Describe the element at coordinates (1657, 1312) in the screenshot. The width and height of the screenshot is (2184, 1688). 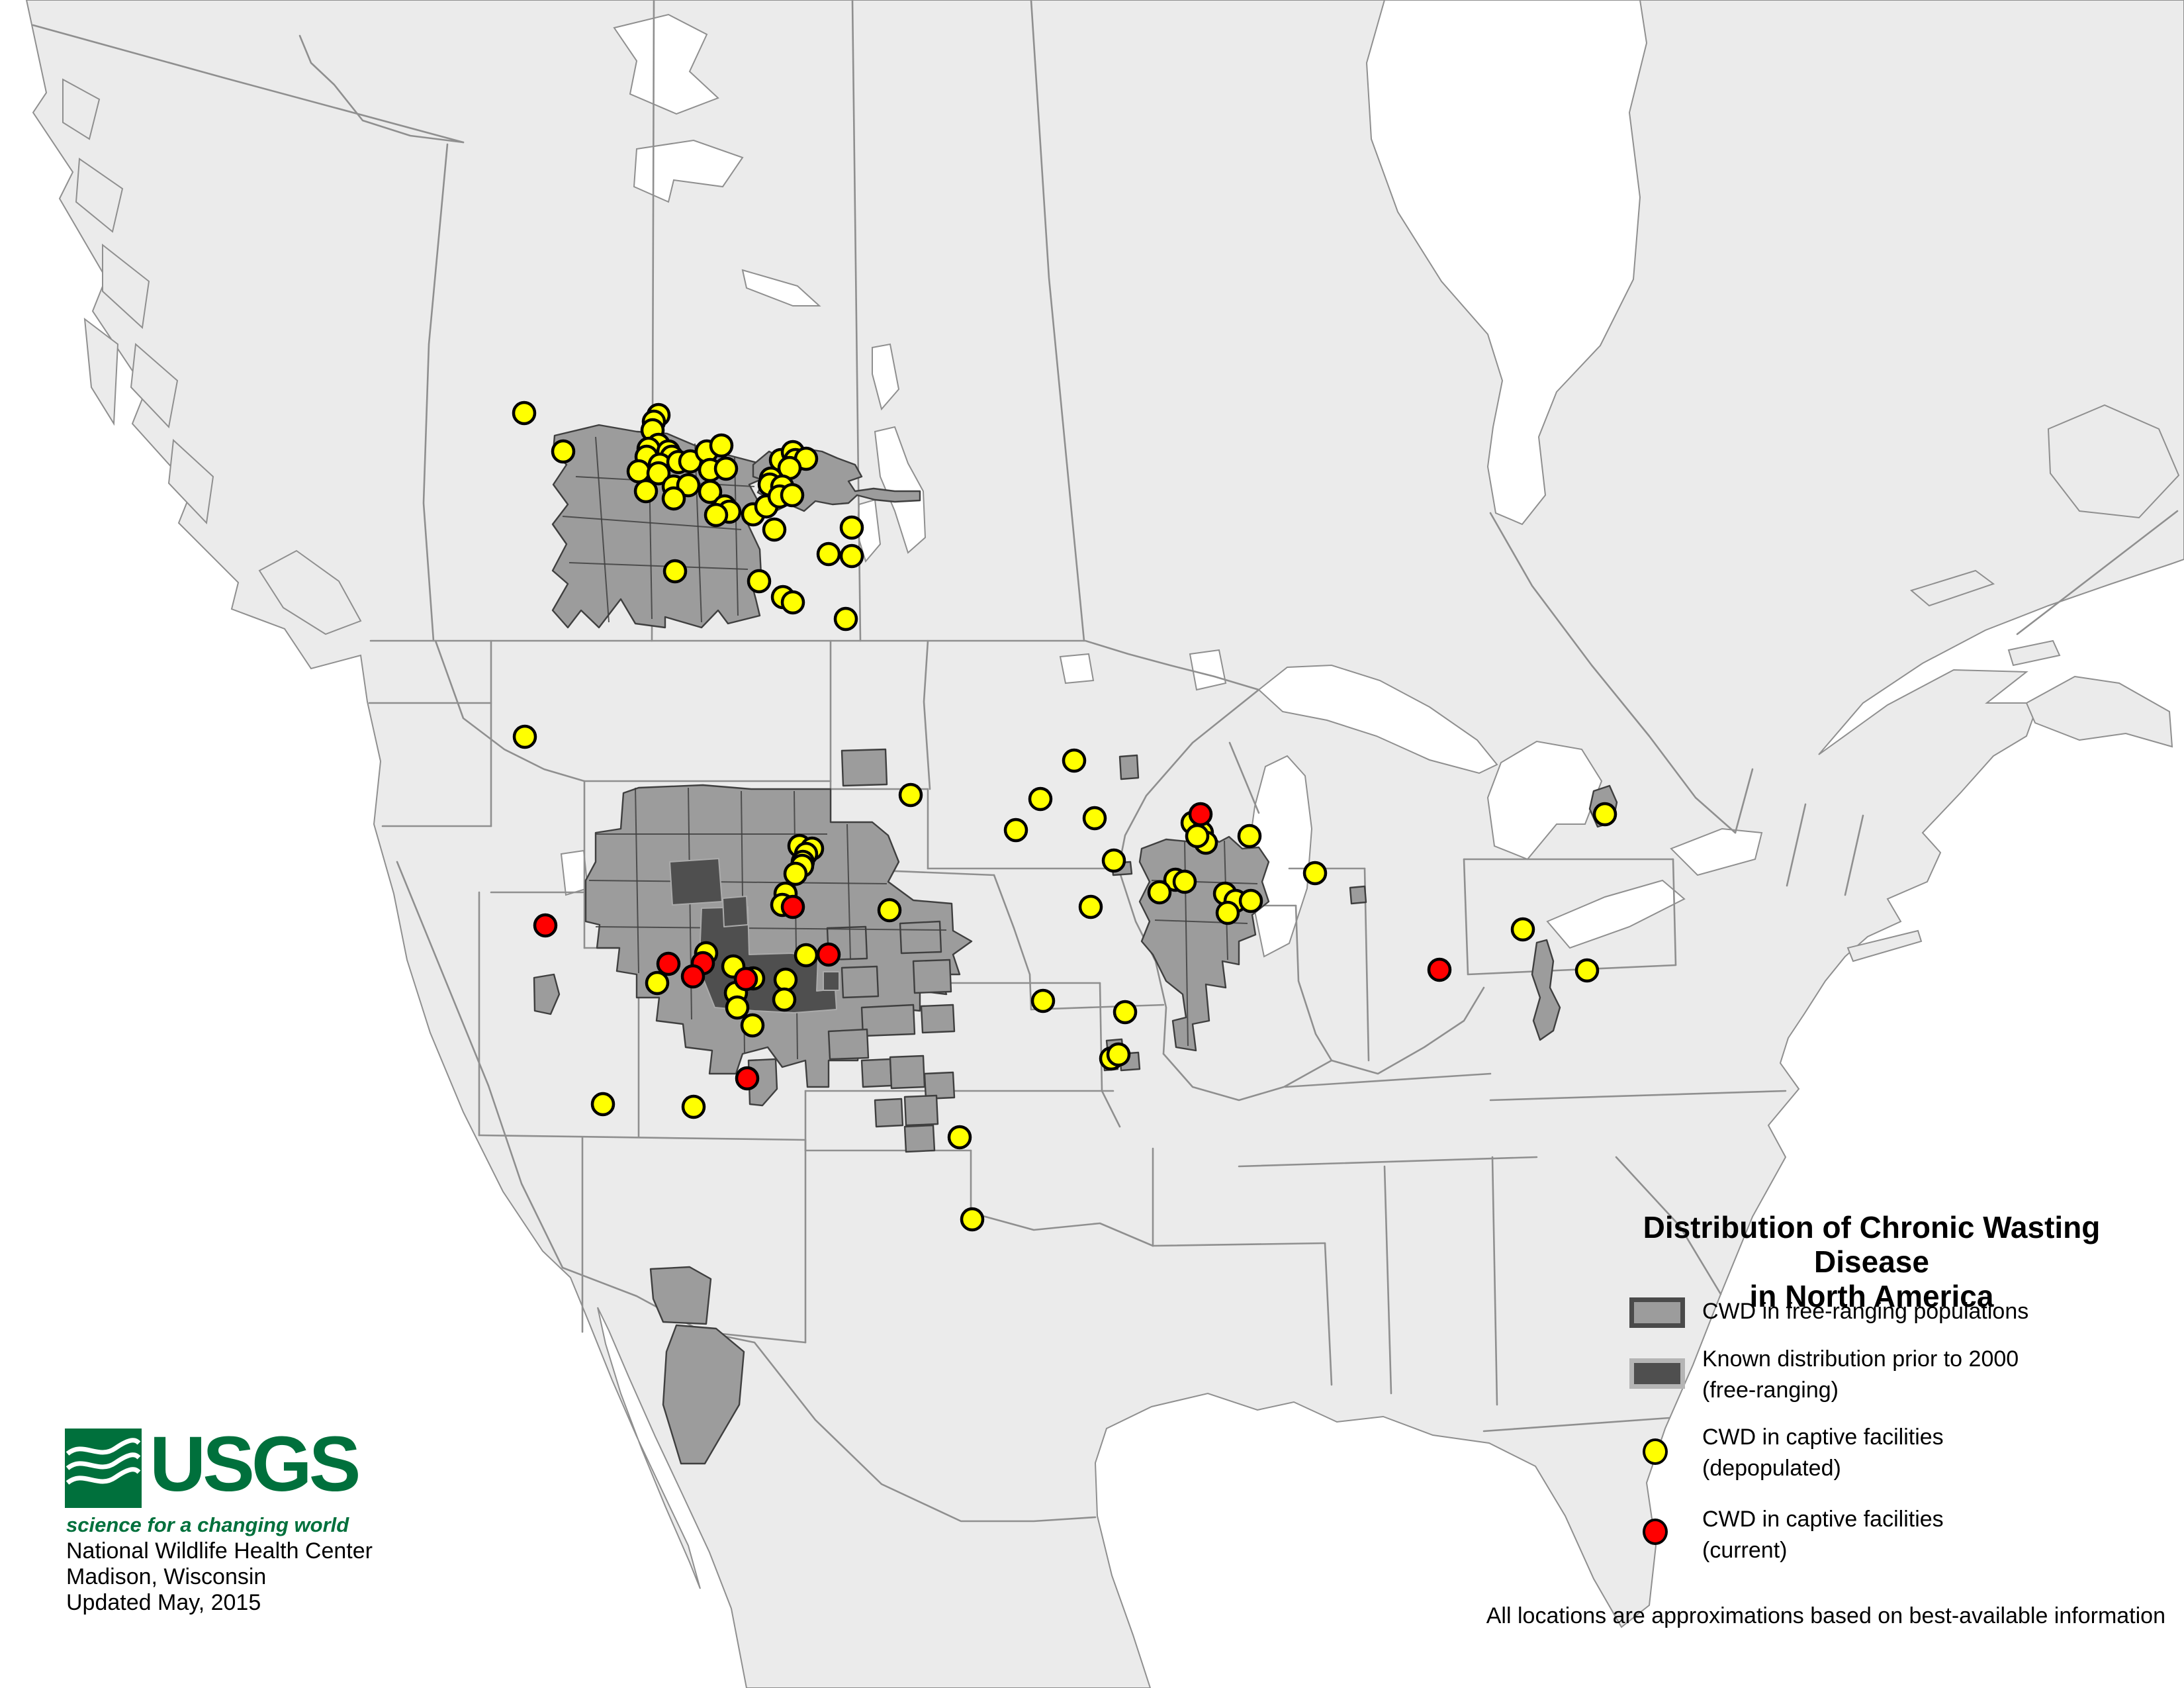
I see `free-ranging-swatch` at that location.